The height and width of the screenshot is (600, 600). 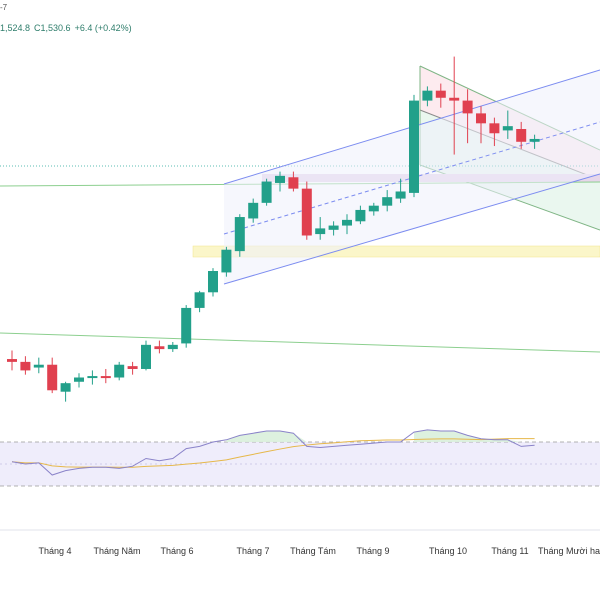 What do you see at coordinates (117, 551) in the screenshot?
I see `time-axis-label: Tháng Năm` at bounding box center [117, 551].